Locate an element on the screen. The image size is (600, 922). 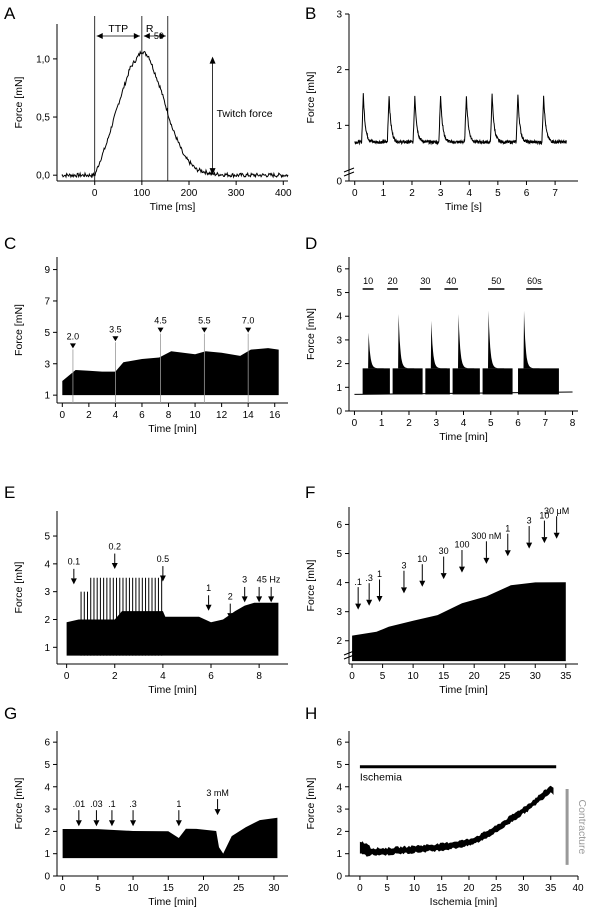
x-tick-label: 14 is located at coordinates (249, 415).